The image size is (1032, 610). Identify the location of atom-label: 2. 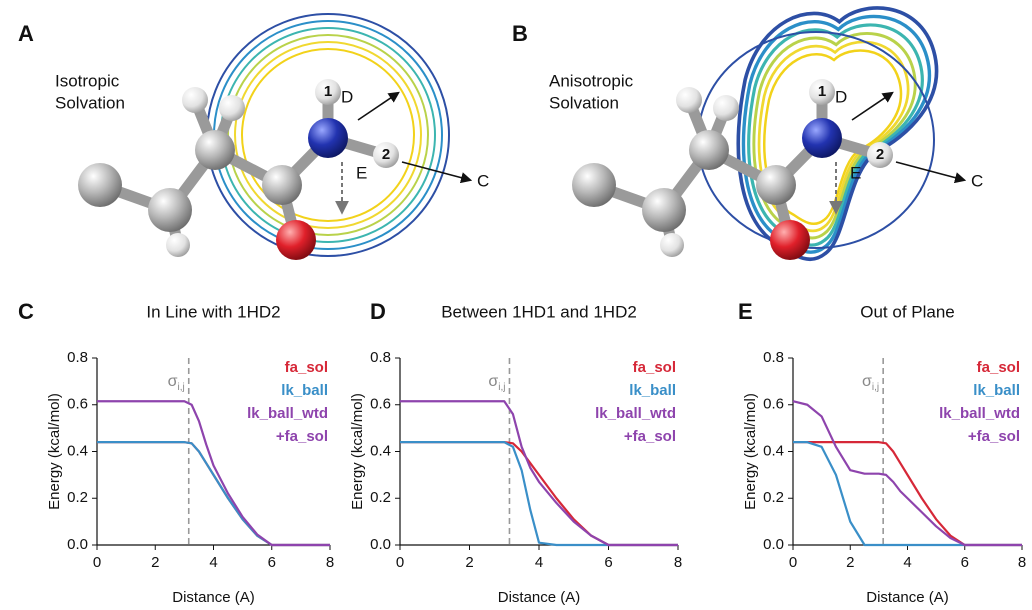
(386, 154).